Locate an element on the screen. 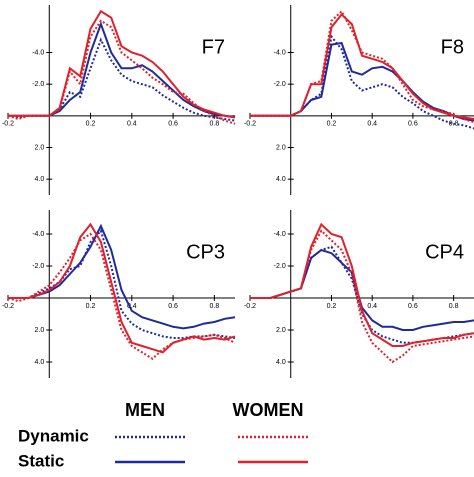 The width and height of the screenshot is (474, 477). panel-title: CP3 is located at coordinates (205, 252).